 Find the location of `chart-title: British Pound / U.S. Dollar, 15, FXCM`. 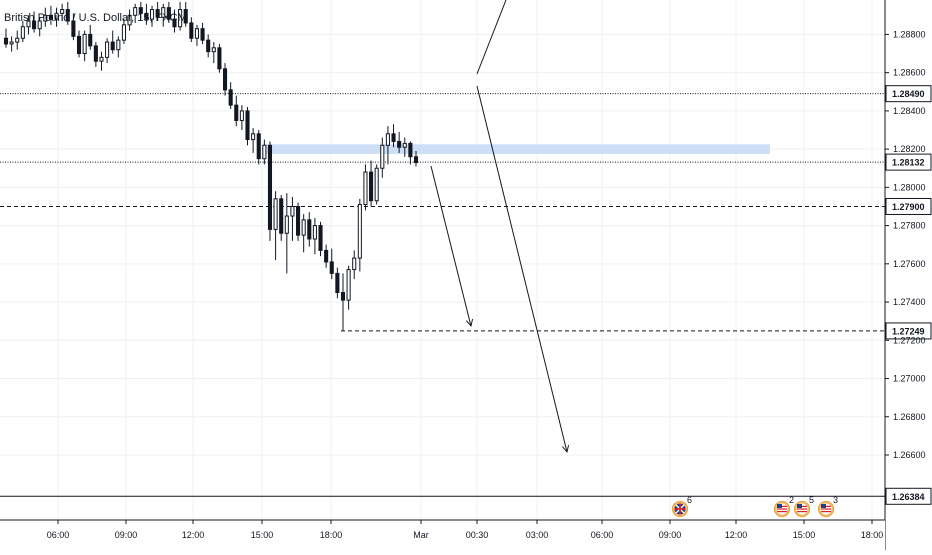

chart-title: British Pound / U.S. Dollar, 15, FXCM is located at coordinates (95, 18).